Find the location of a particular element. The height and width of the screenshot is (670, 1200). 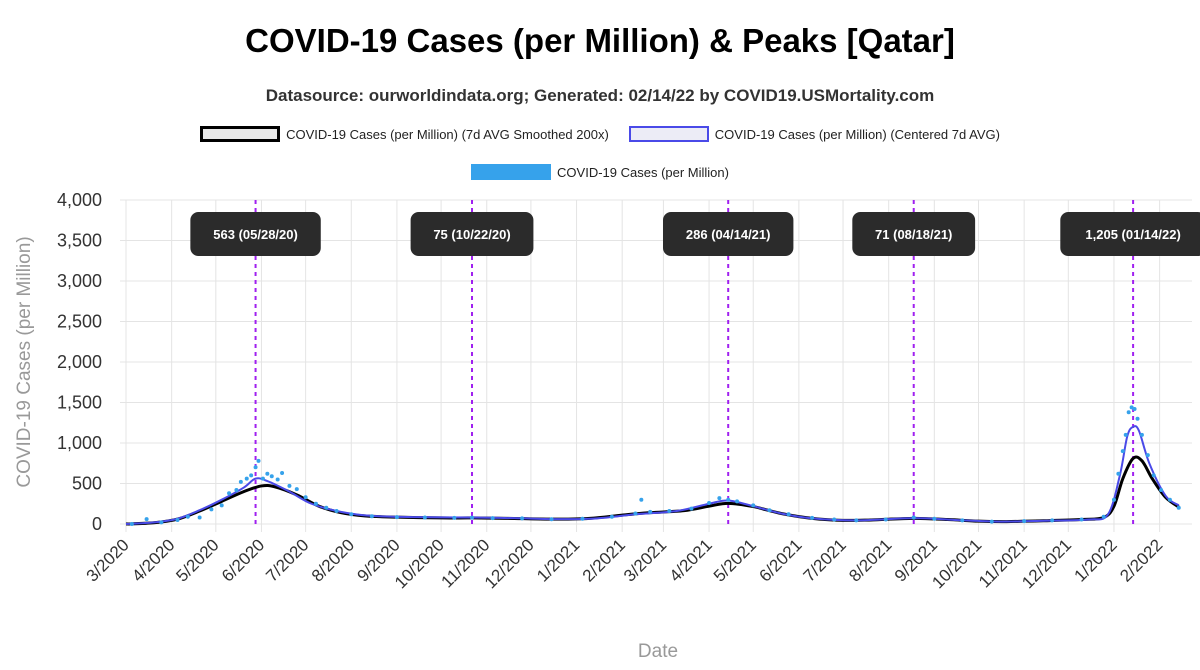

peak-label-text: 75 (10/22/20) is located at coordinates (471, 234).